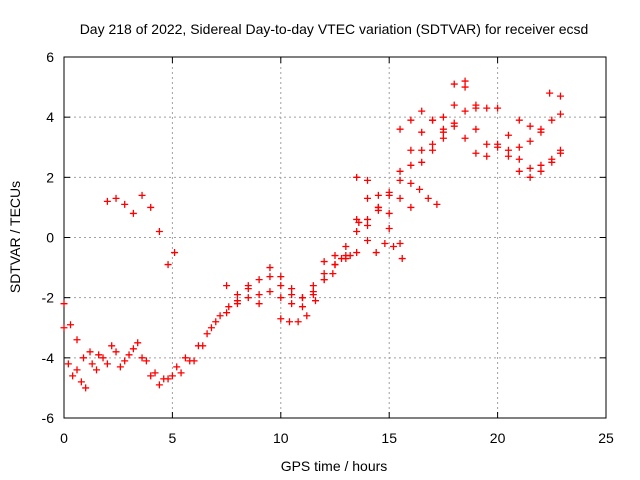 The image size is (640, 480). What do you see at coordinates (48, 298) in the screenshot?
I see `y-tick-label: -2` at bounding box center [48, 298].